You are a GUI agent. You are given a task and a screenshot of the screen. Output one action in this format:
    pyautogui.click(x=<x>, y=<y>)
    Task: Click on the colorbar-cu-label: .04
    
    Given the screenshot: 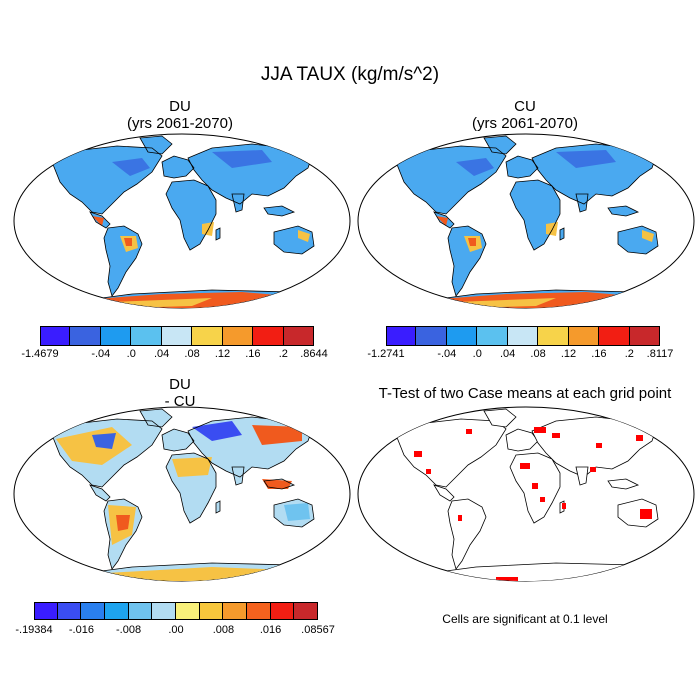 What is the action you would take?
    pyautogui.click(x=507, y=354)
    